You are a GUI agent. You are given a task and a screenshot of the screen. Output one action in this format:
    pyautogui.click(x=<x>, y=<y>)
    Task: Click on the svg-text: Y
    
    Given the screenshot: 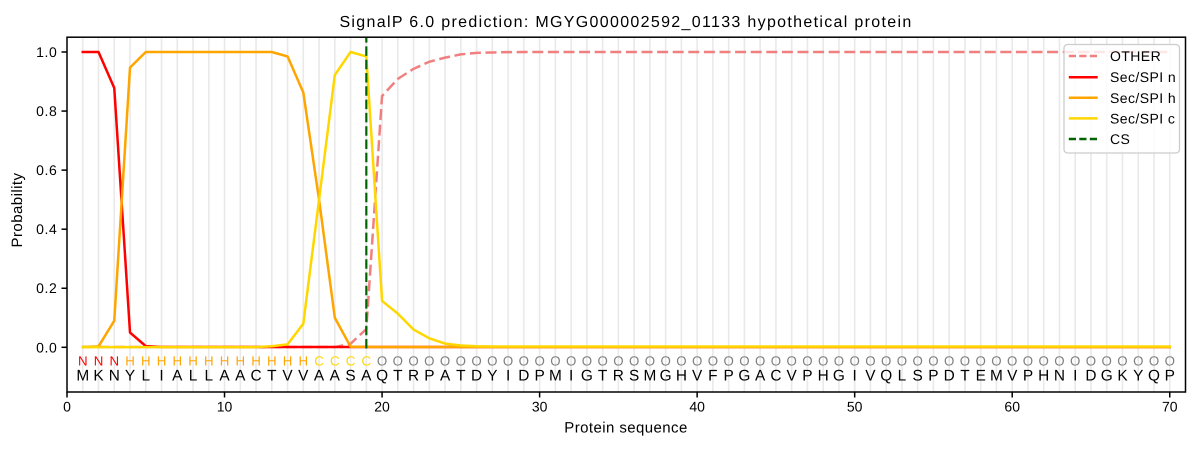 What is the action you would take?
    pyautogui.click(x=492, y=376)
    